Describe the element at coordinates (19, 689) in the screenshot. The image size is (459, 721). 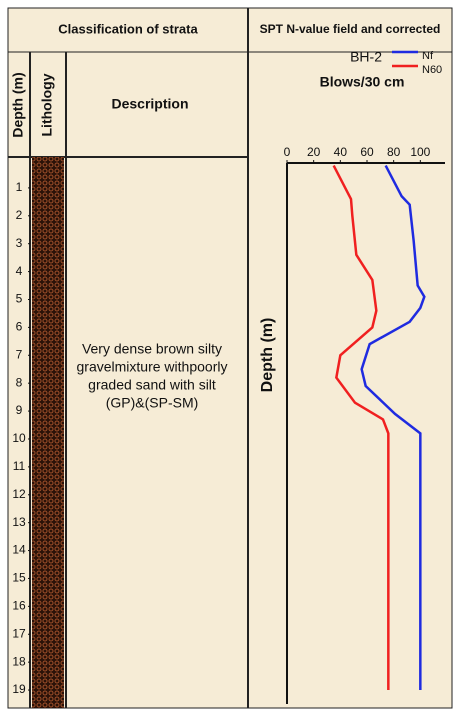
I see `depth-label: 19` at that location.